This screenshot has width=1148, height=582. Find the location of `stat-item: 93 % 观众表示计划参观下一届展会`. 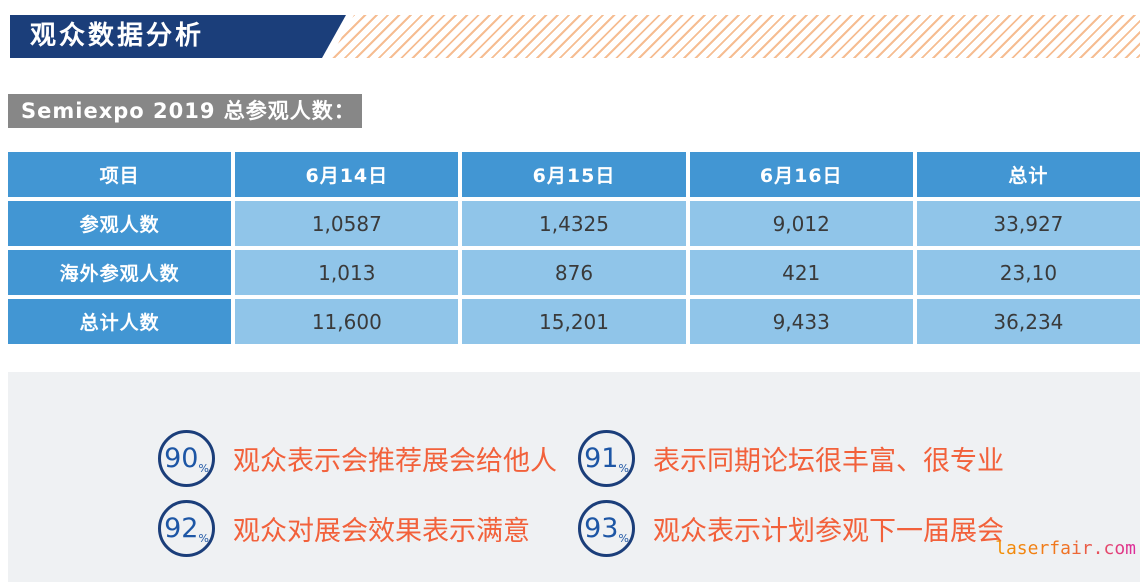

stat-item: 93 % 观众表示计划参观下一届展会 is located at coordinates (791, 528).